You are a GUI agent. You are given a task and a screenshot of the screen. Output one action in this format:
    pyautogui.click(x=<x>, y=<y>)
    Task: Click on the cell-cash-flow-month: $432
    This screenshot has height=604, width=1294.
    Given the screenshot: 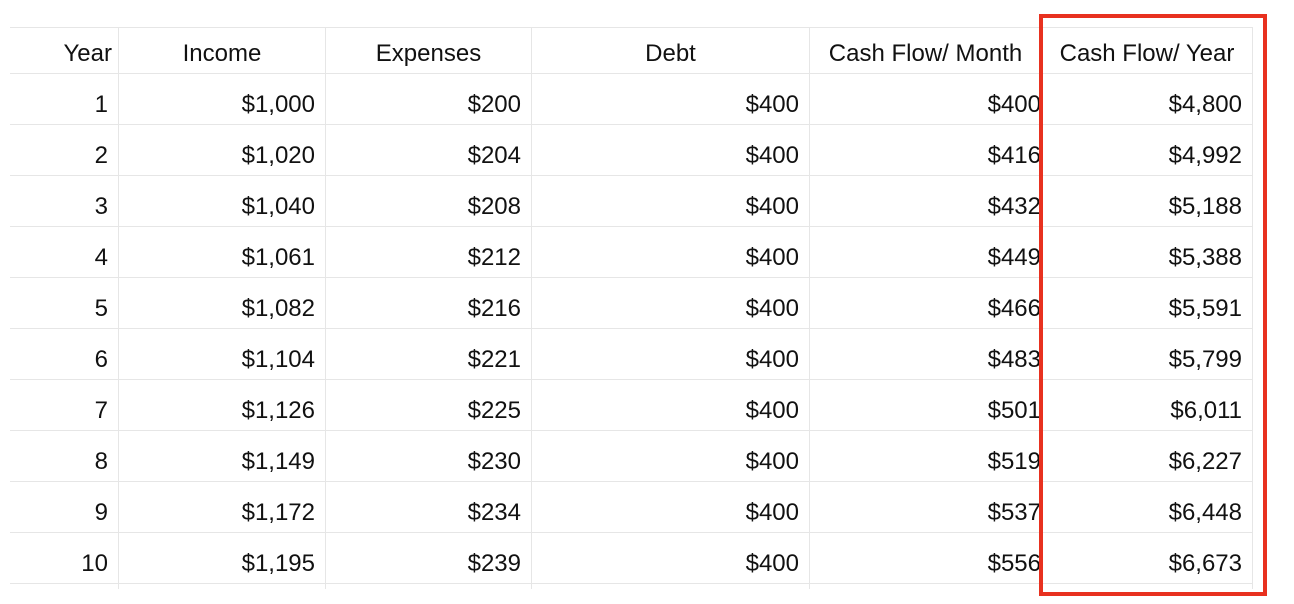 What is the action you would take?
    pyautogui.click(x=1014, y=206)
    